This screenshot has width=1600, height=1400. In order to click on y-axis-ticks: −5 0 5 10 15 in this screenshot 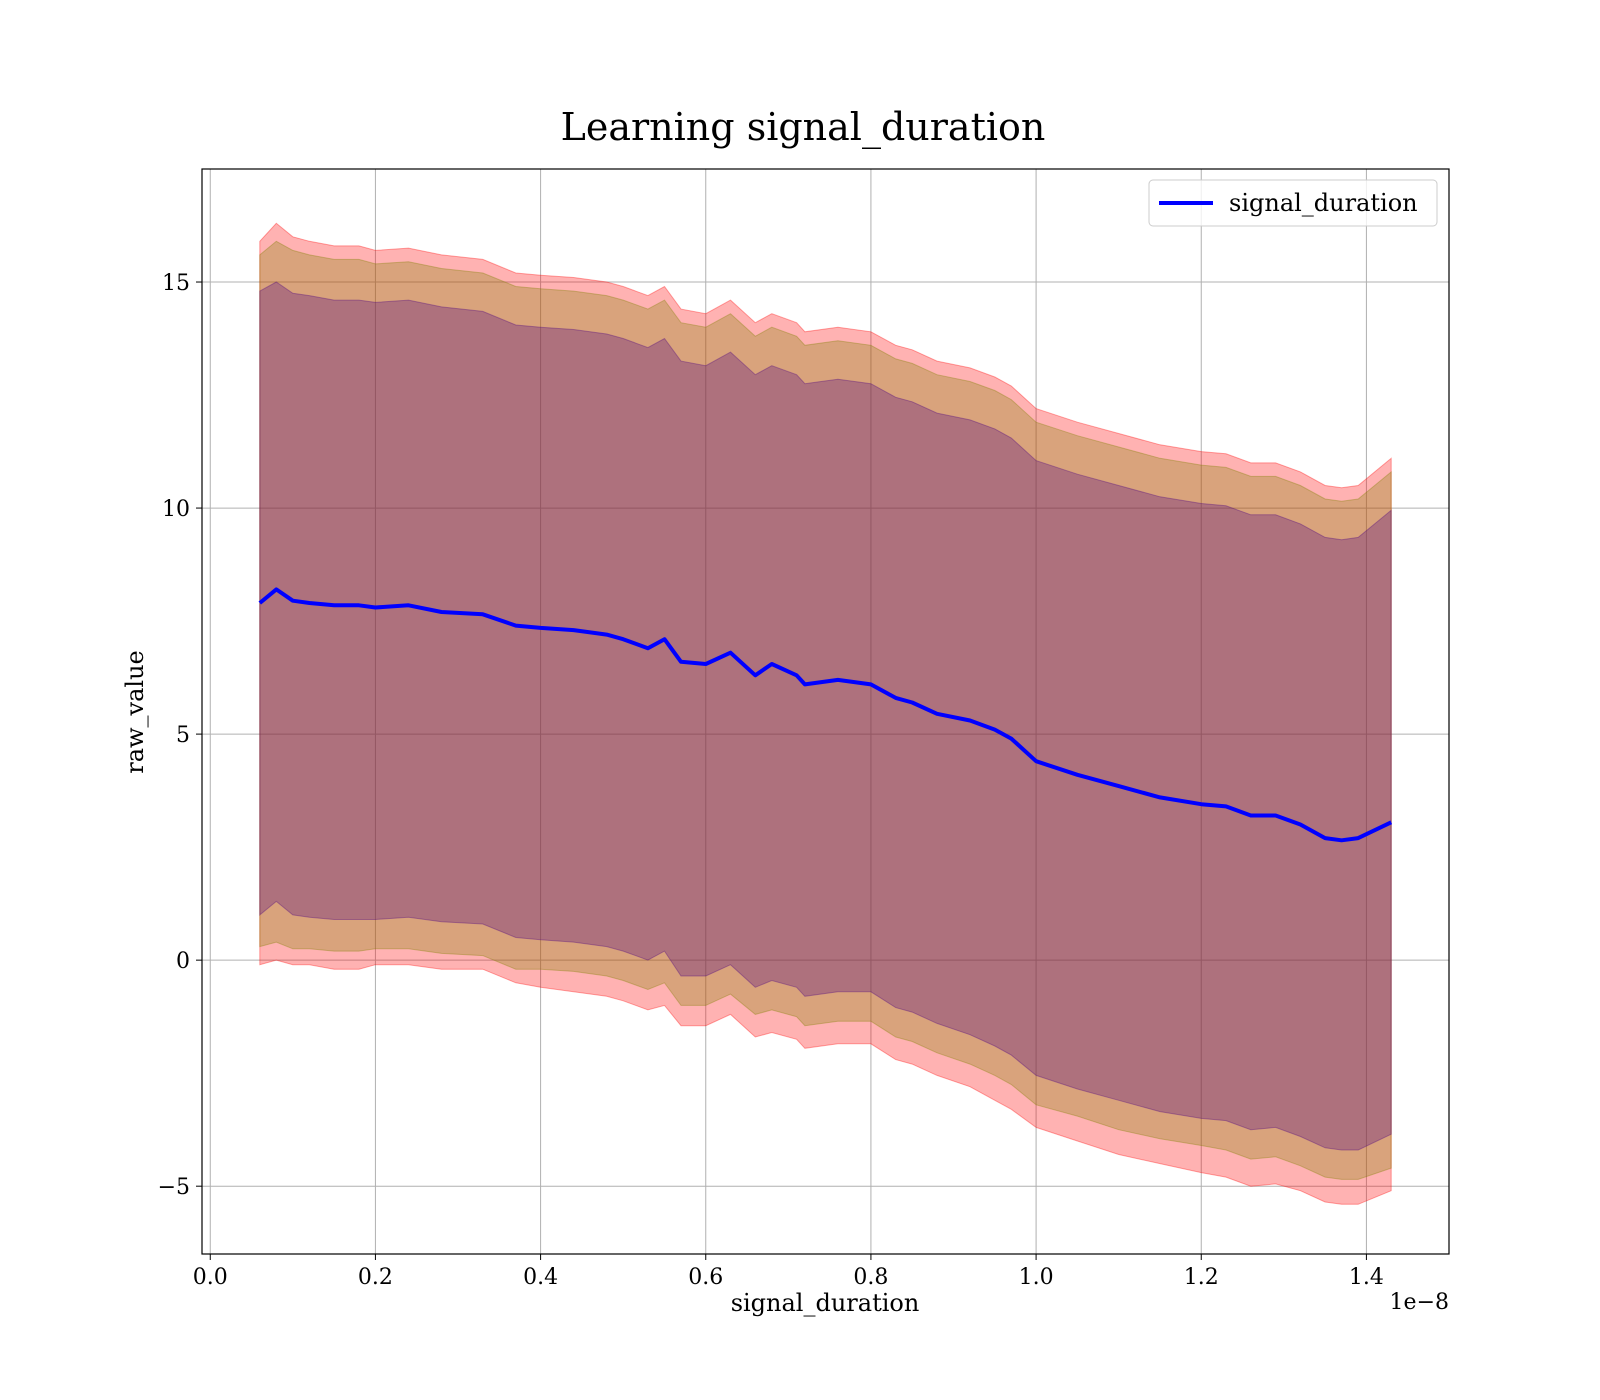, I will do `click(180, 735)`.